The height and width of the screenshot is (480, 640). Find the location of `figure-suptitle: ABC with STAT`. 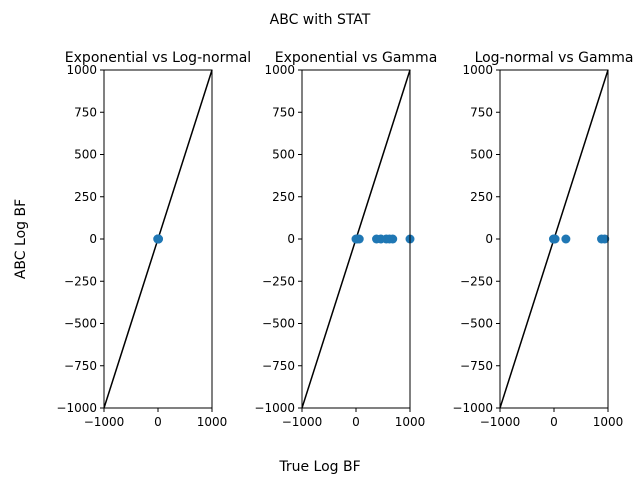

figure-suptitle: ABC with STAT is located at coordinates (320, 20).